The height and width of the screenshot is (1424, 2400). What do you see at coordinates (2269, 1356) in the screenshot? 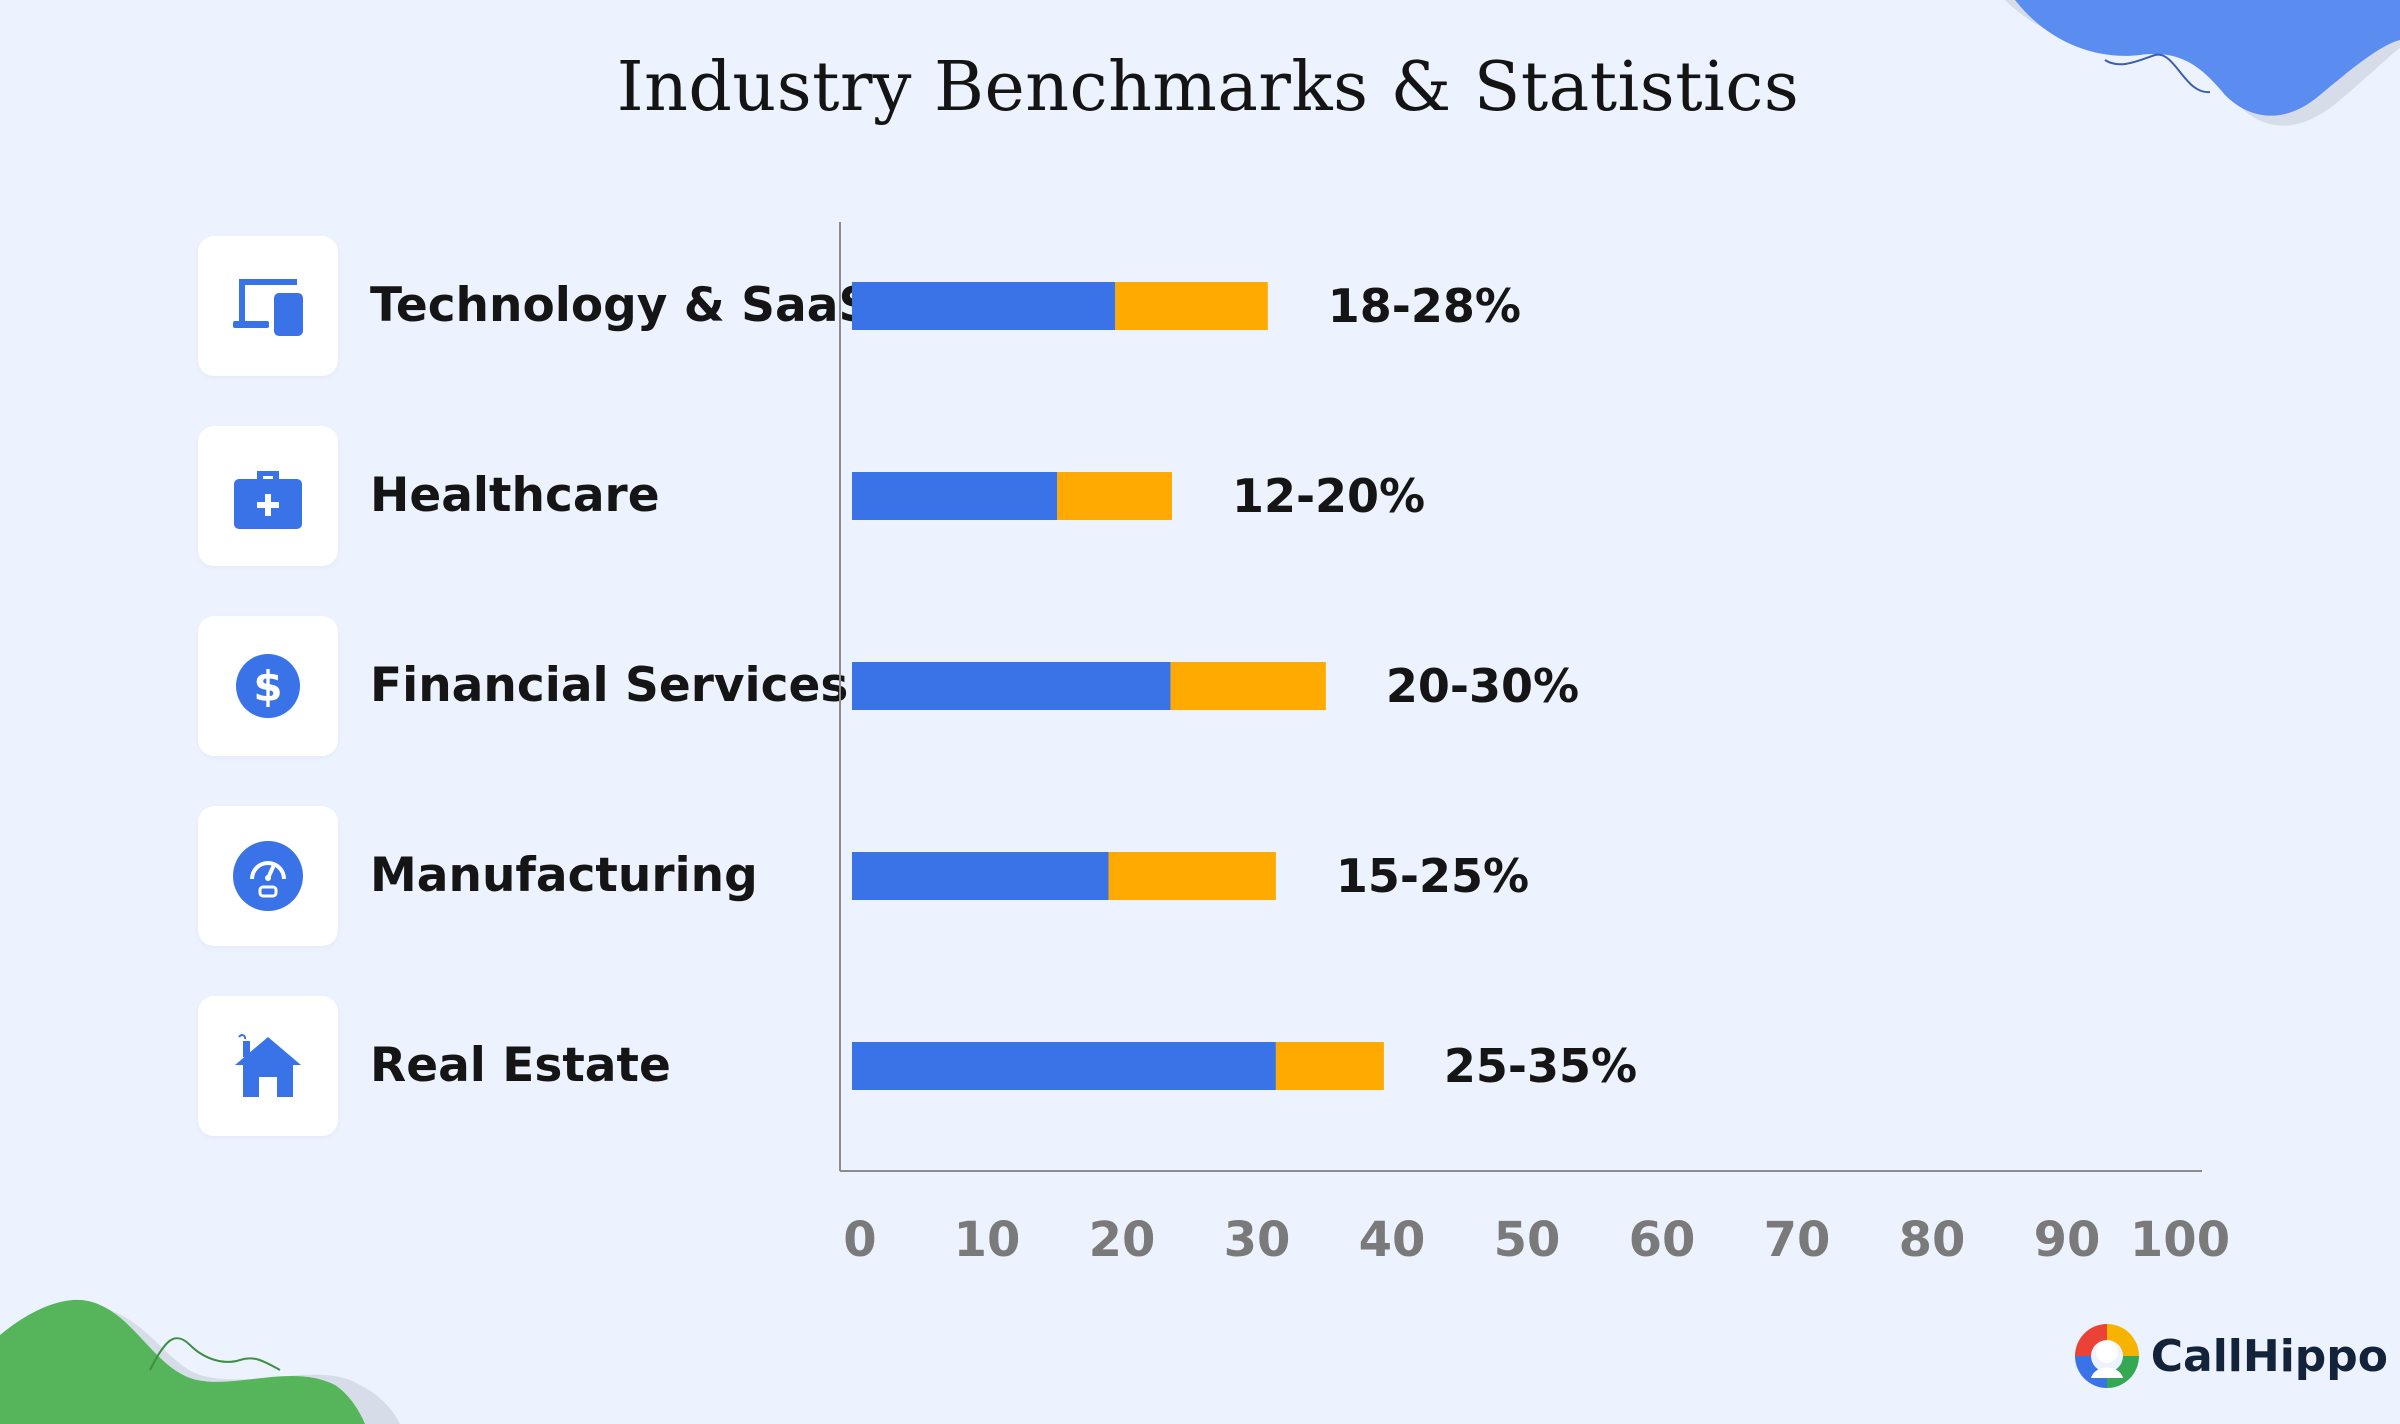
I see `brand-name: CallHippo` at bounding box center [2269, 1356].